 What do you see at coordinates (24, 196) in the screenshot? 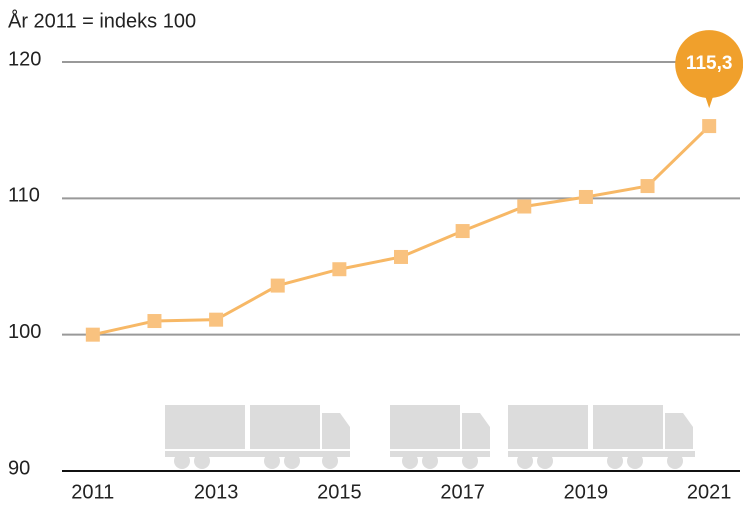
I see `y-tick-label: 110` at bounding box center [24, 196].